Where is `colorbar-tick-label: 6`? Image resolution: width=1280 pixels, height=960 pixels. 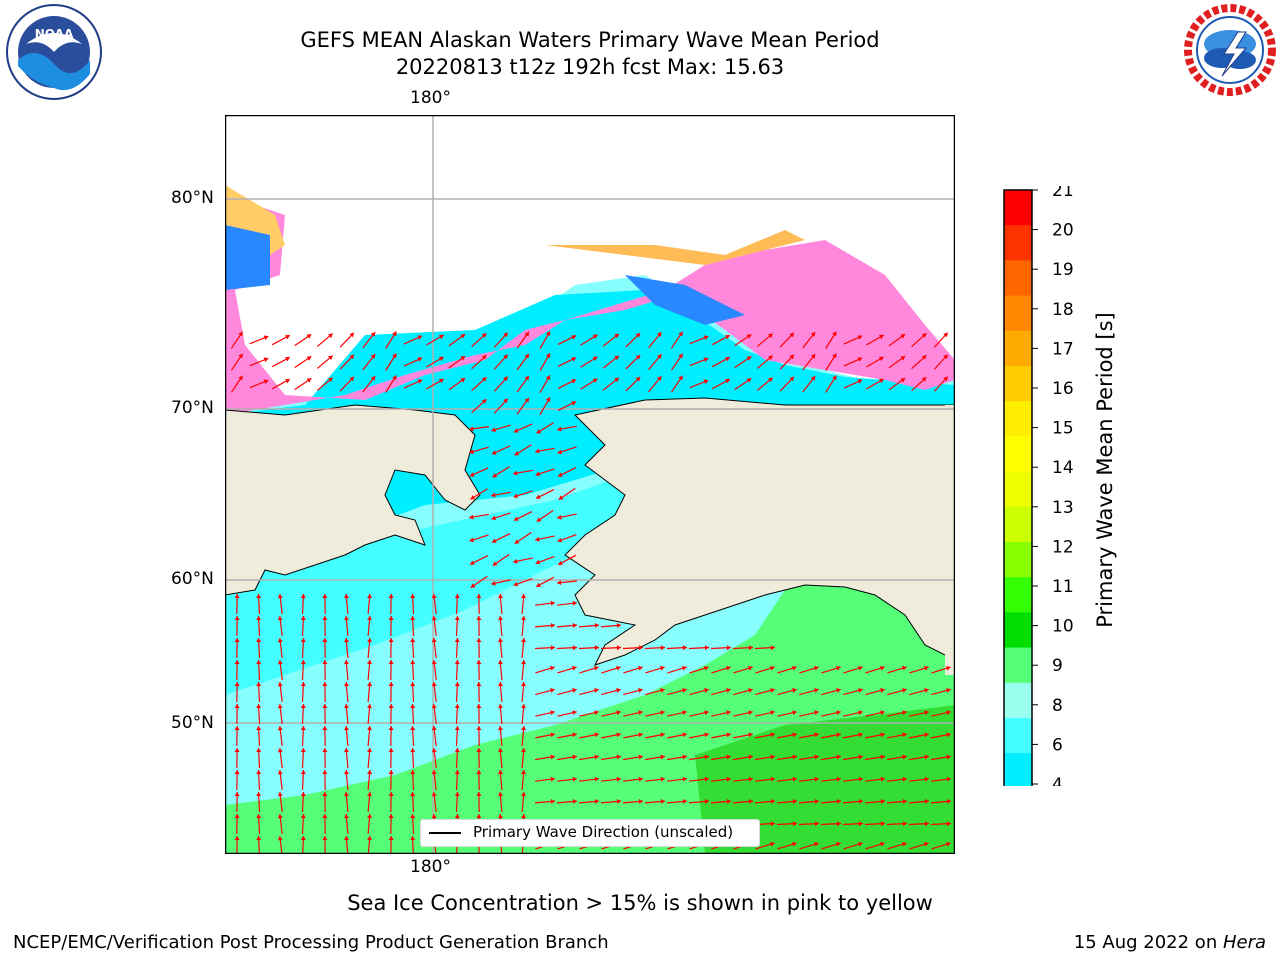 colorbar-tick-label: 6 is located at coordinates (1057, 745).